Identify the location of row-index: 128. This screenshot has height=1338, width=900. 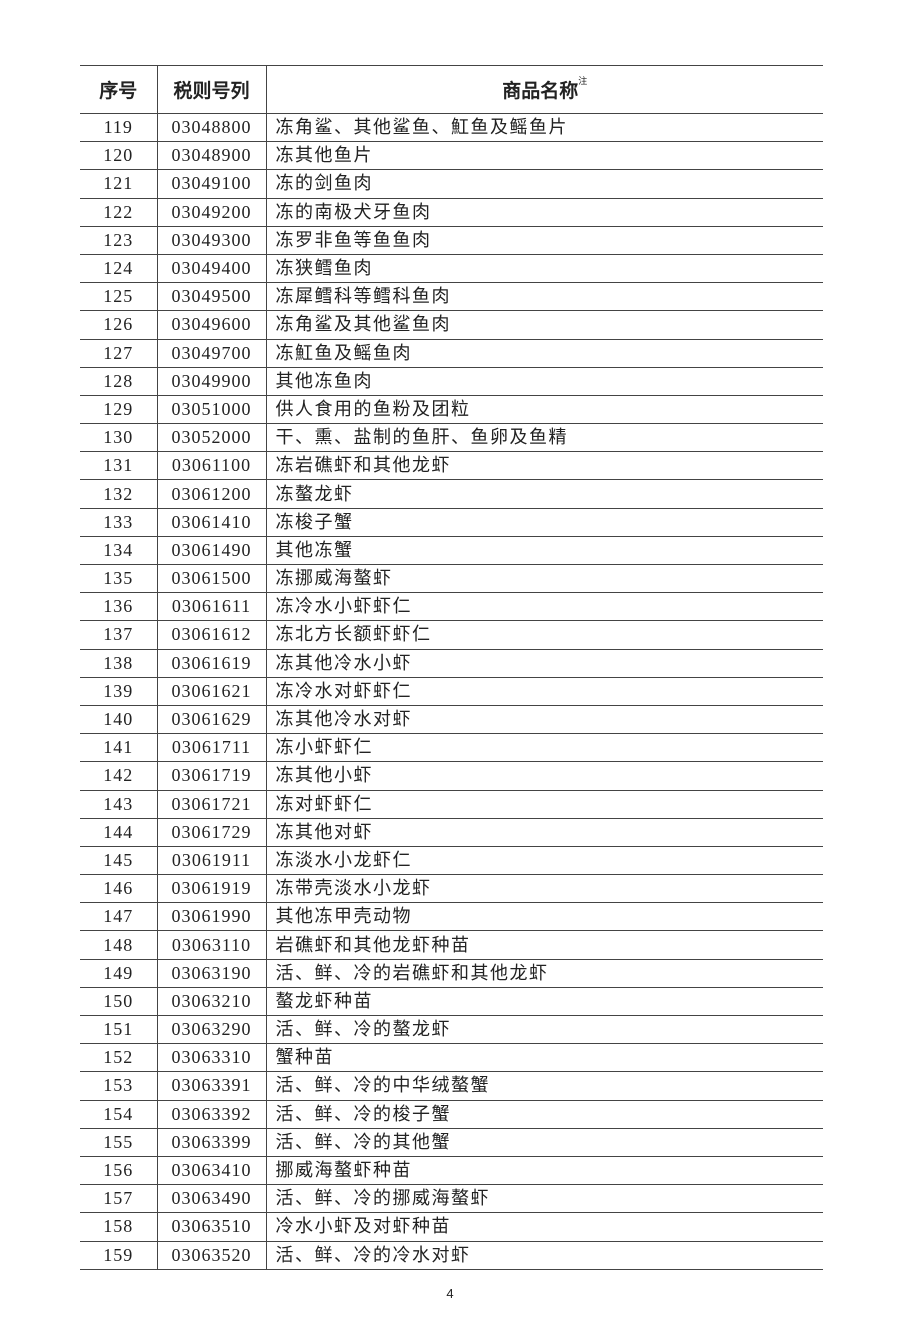
(118, 381).